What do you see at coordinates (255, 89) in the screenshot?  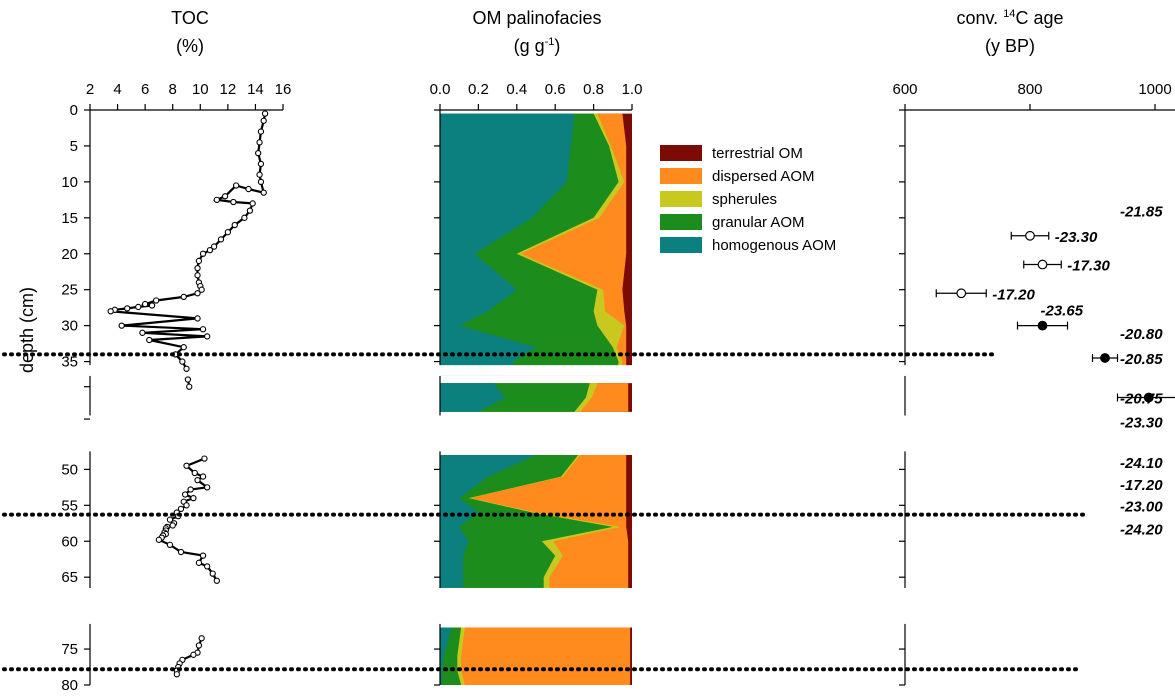 I see `toc-x-tick-label-14: 14` at bounding box center [255, 89].